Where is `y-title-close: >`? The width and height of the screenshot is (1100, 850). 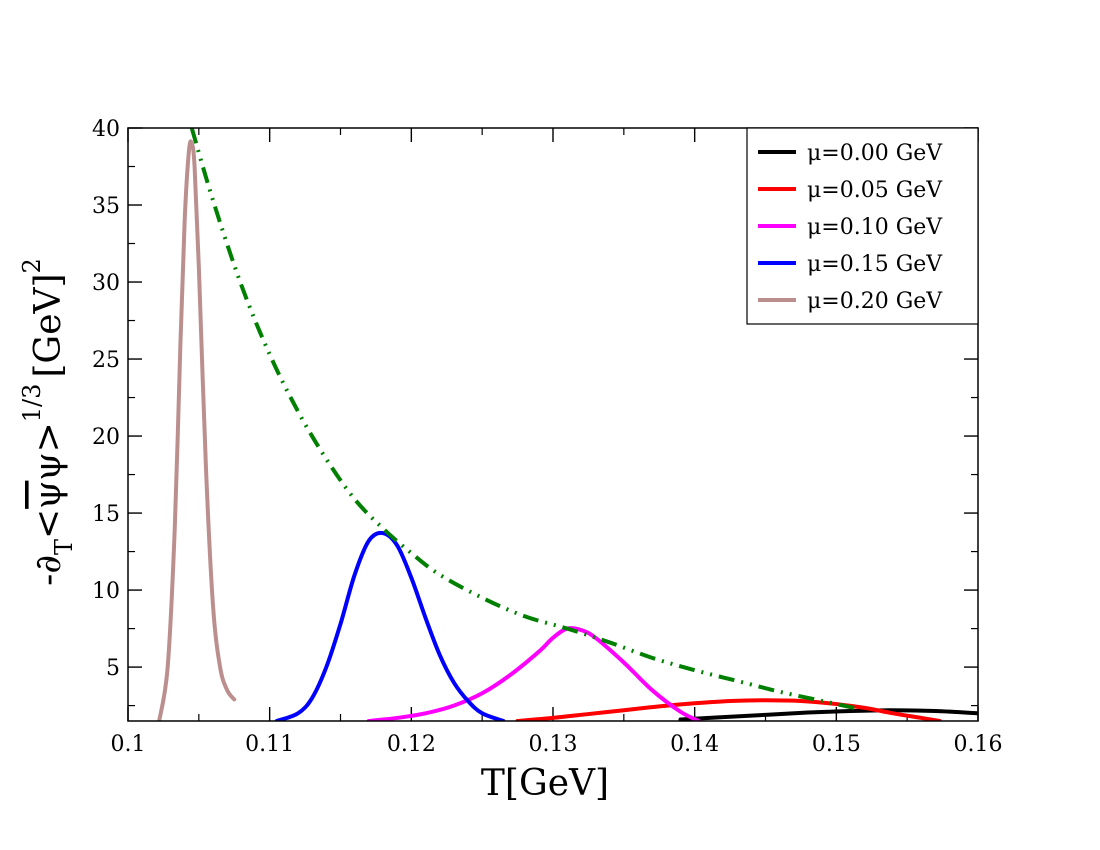
y-title-close: > is located at coordinates (48, 437).